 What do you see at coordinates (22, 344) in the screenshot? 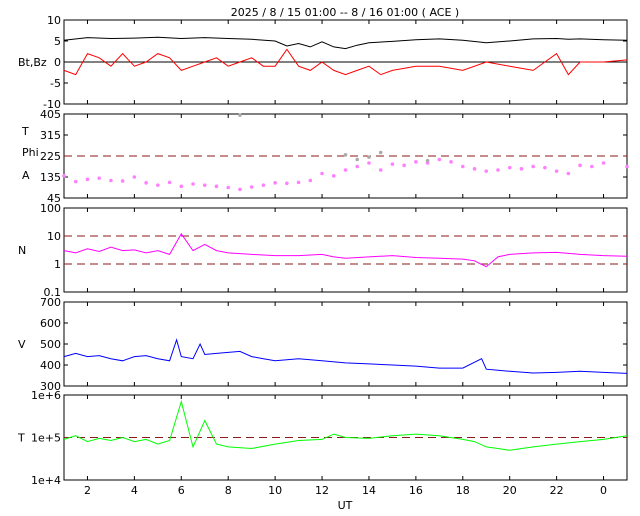
I see `y-axis-label: V` at bounding box center [22, 344].